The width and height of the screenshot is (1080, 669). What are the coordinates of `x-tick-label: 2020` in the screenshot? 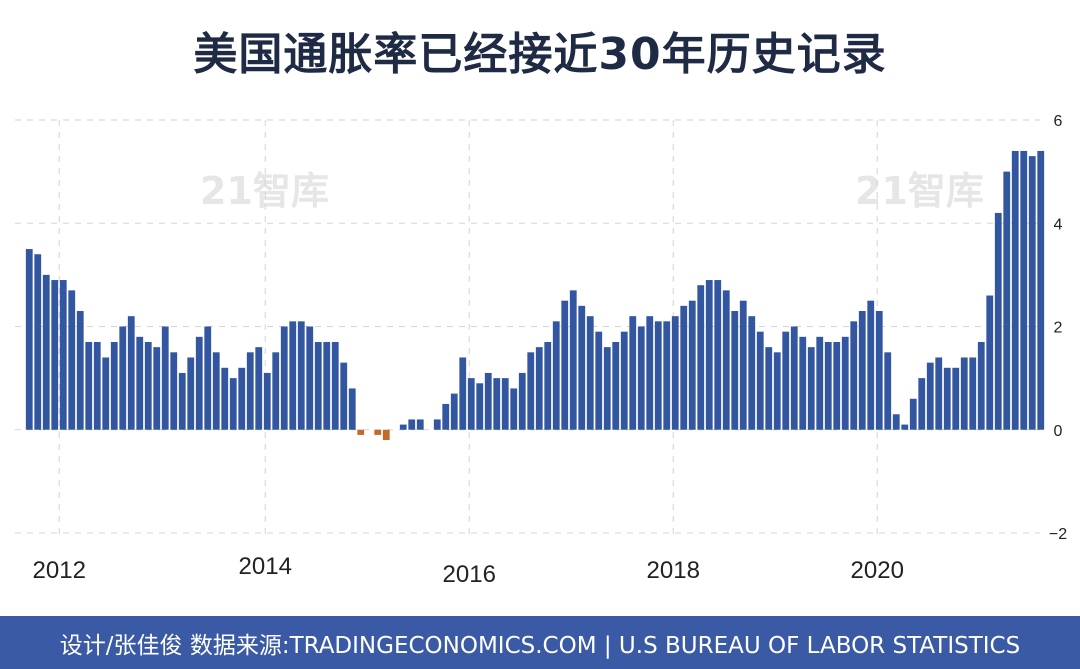 It's located at (877, 570).